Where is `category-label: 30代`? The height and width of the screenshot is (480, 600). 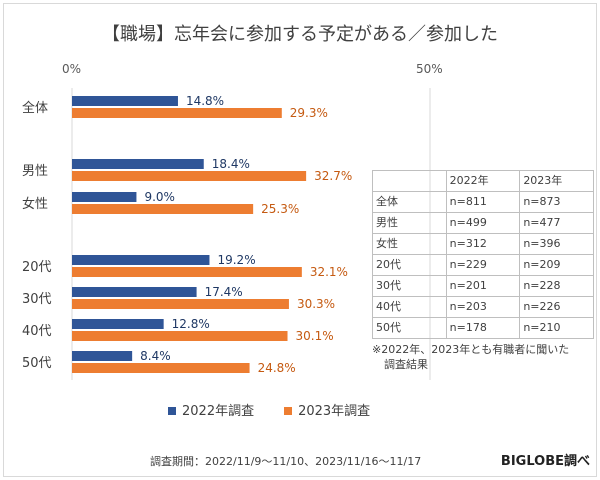 category-label: 30代 is located at coordinates (37, 299).